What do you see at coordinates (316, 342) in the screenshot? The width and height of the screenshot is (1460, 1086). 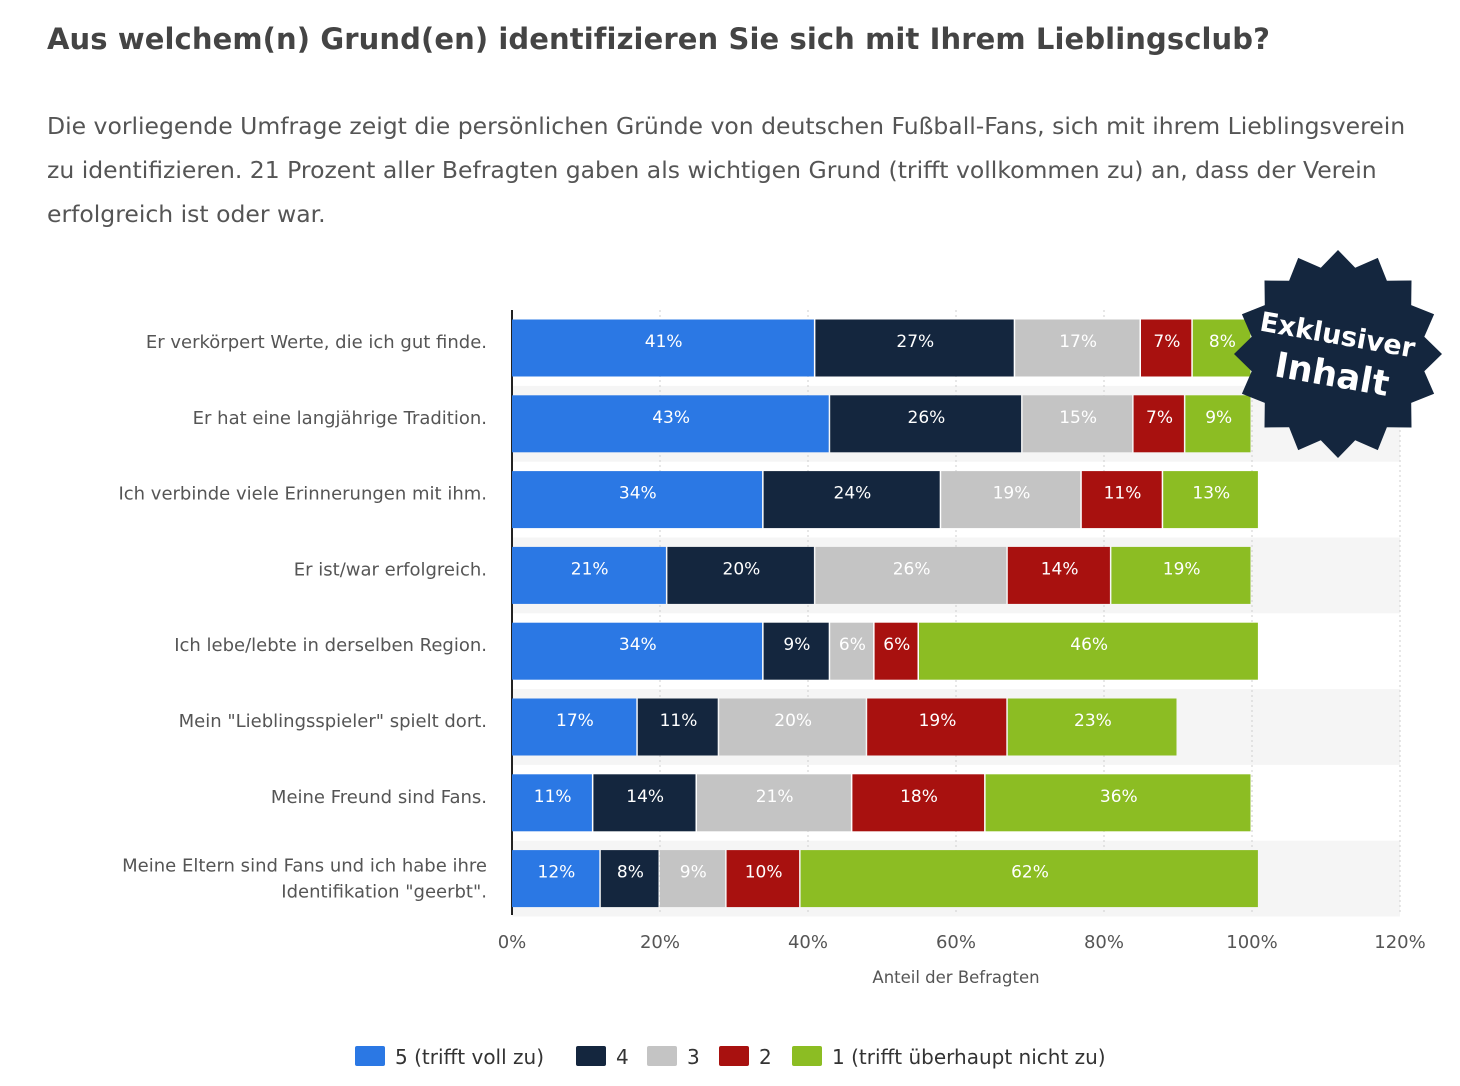 I see `category-label: Er verkörpert Werte, die ich gut finde.` at bounding box center [316, 342].